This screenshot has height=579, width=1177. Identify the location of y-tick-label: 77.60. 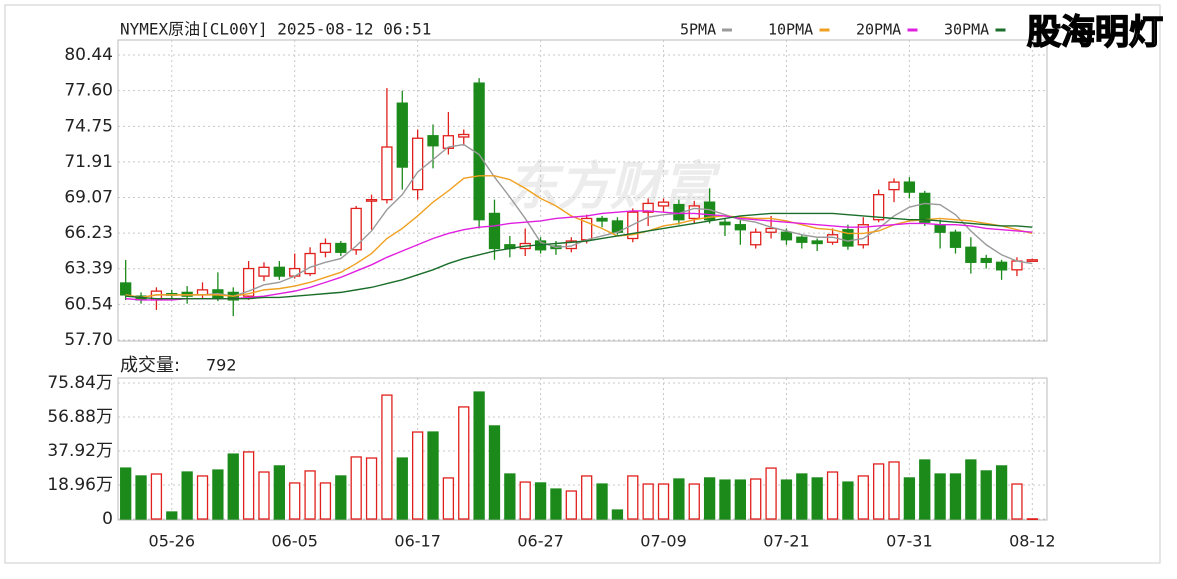
(88, 91).